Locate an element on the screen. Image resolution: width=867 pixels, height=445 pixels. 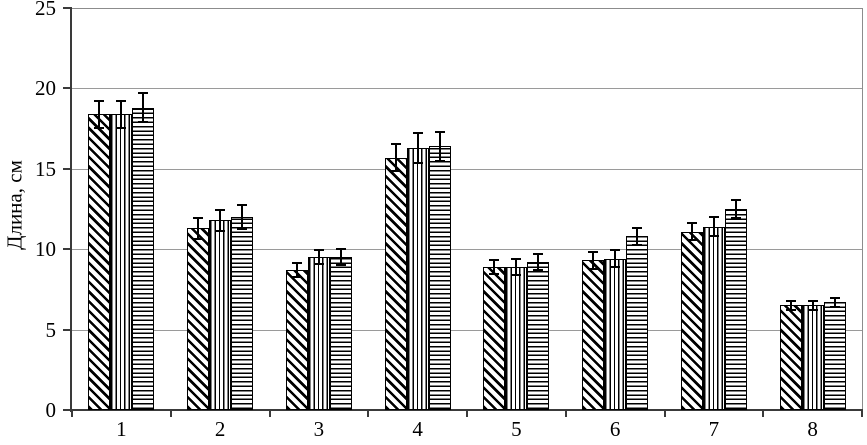
error-cap-top-group1-series1 is located at coordinates (99, 100).